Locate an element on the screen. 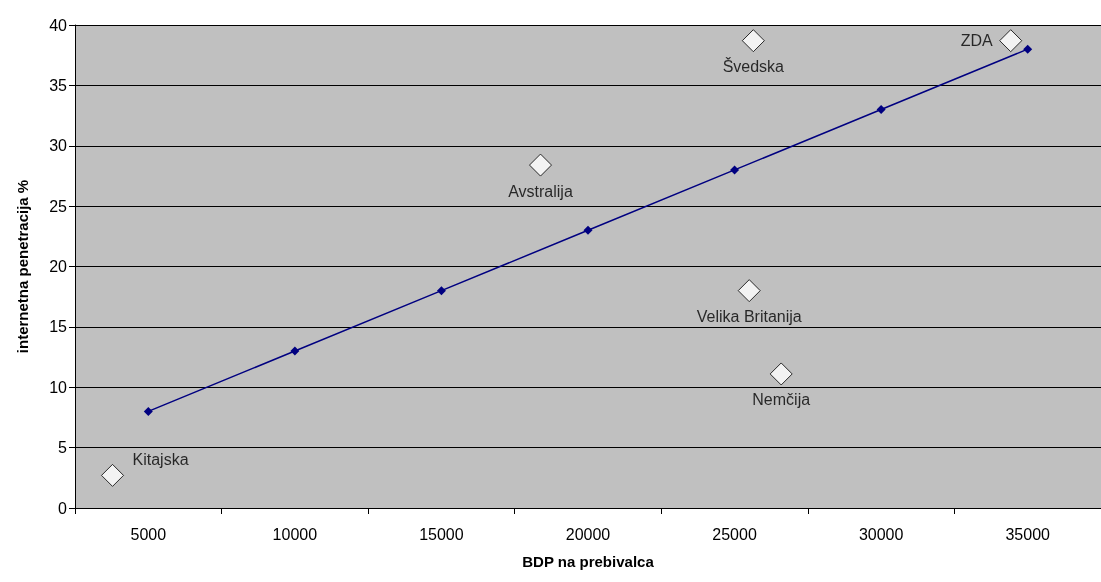 This screenshot has width=1101, height=582. y-tick-label: 20 is located at coordinates (58, 266).